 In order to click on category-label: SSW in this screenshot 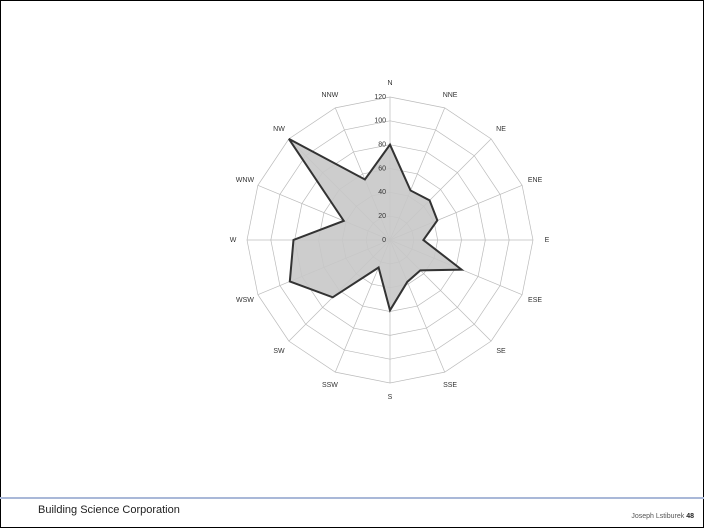, I will do `click(330, 385)`.